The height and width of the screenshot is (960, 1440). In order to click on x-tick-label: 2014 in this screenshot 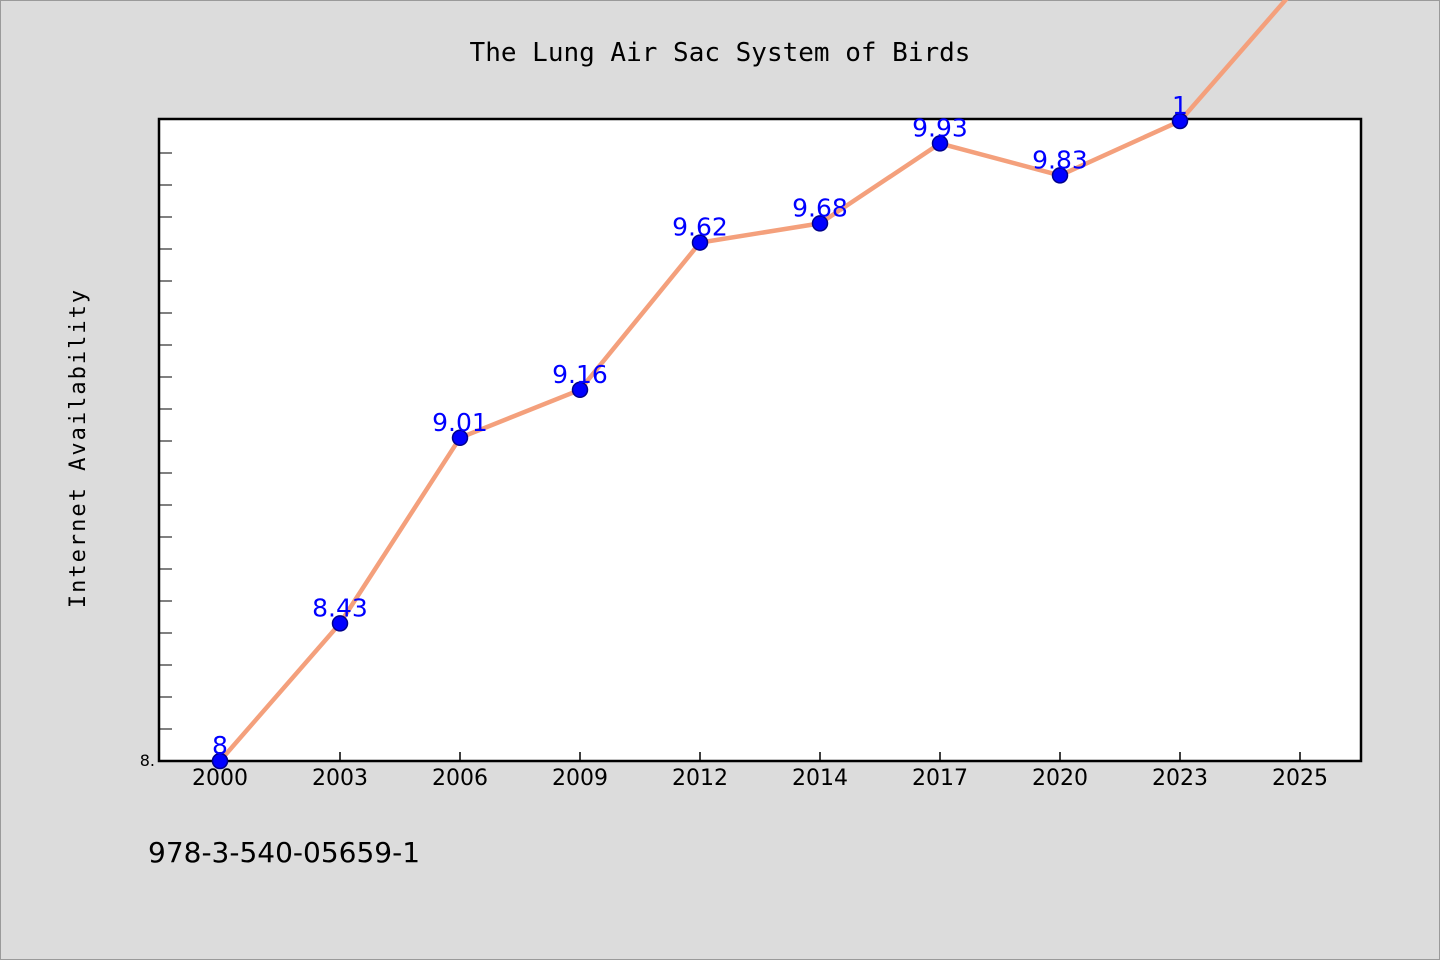, I will do `click(820, 778)`.